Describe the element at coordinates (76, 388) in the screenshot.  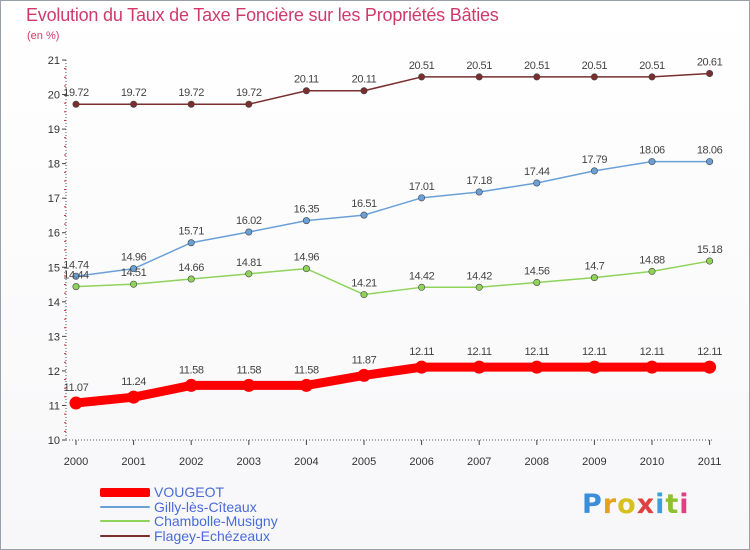
I see `data-label-vougeot: 11.07` at that location.